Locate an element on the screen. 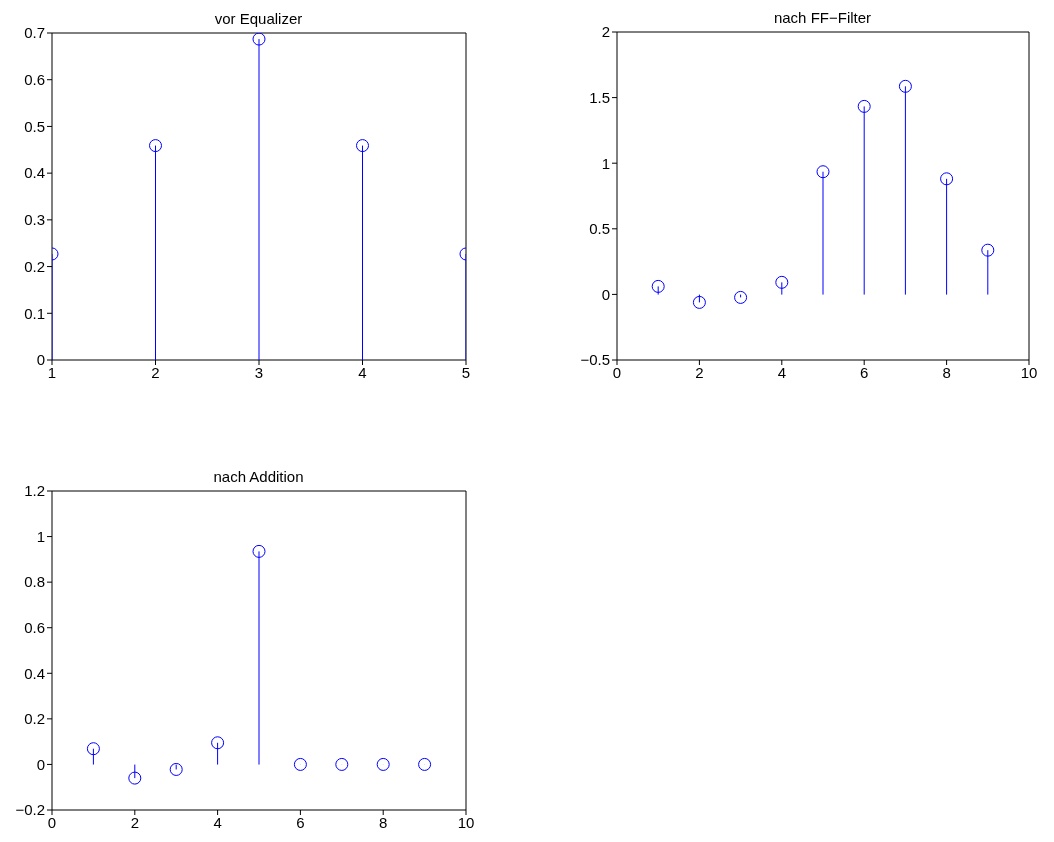 The height and width of the screenshot is (842, 1054). x-tick-label: 1 is located at coordinates (52, 372).